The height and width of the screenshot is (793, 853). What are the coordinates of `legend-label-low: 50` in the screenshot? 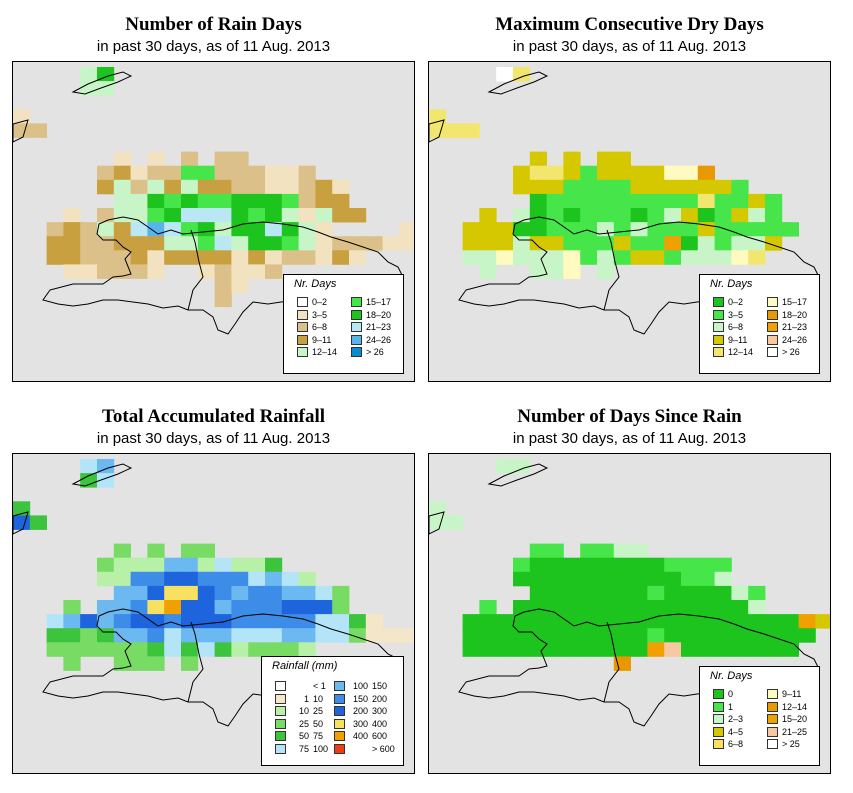 It's located at (303, 736).